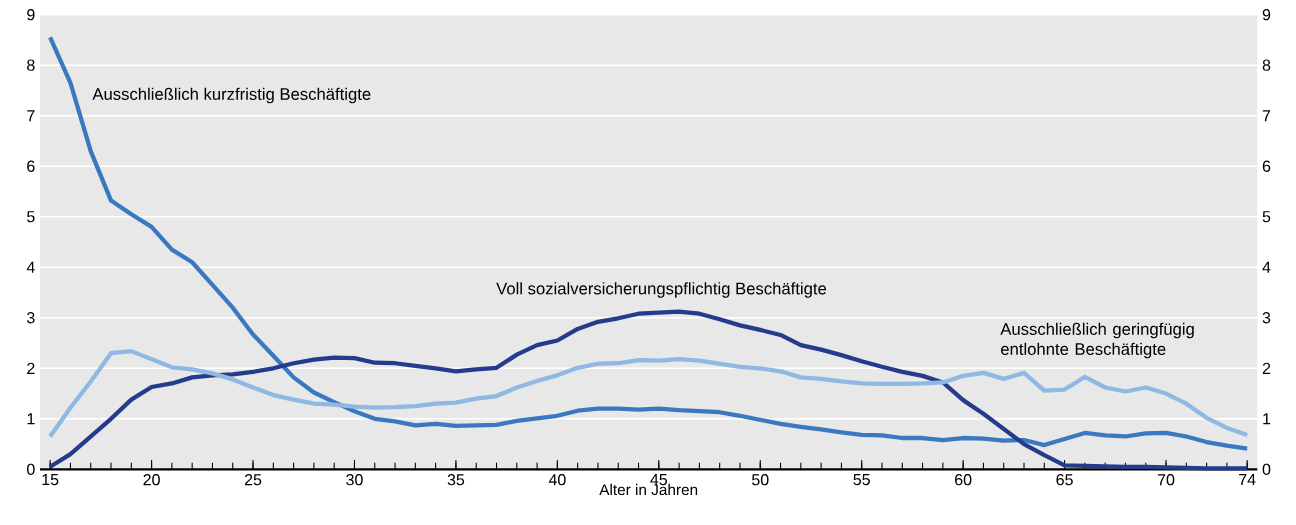 This screenshot has height=525, width=1296. I want to click on x-tick-label: 70, so click(1166, 479).